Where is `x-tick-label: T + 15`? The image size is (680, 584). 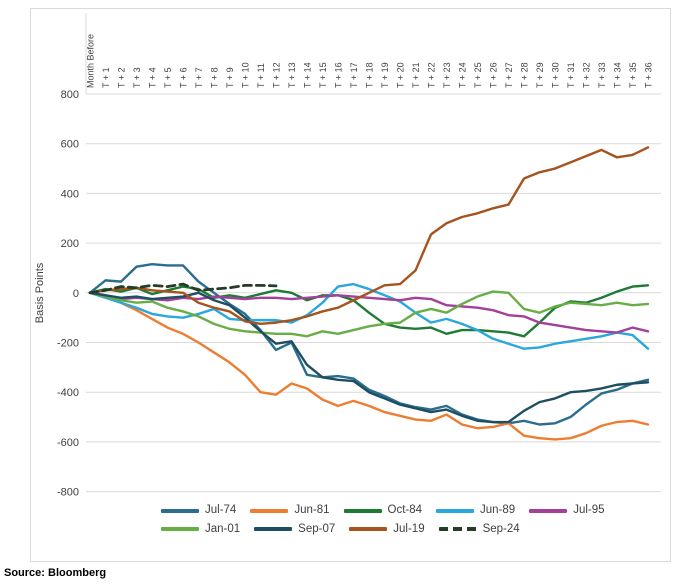 x-tick-label: T + 15 is located at coordinates (323, 75).